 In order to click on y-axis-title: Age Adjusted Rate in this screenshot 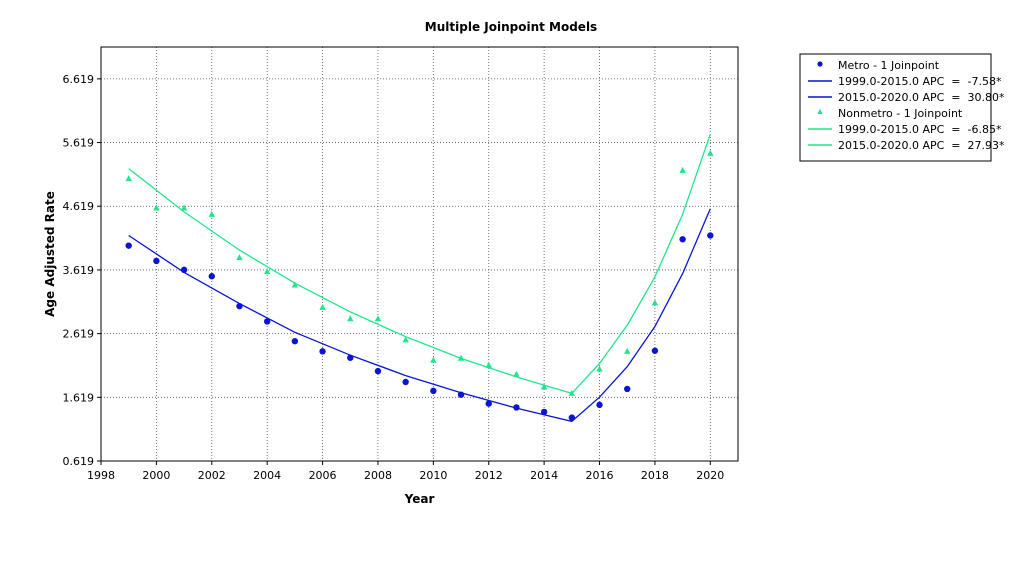, I will do `click(50, 254)`.